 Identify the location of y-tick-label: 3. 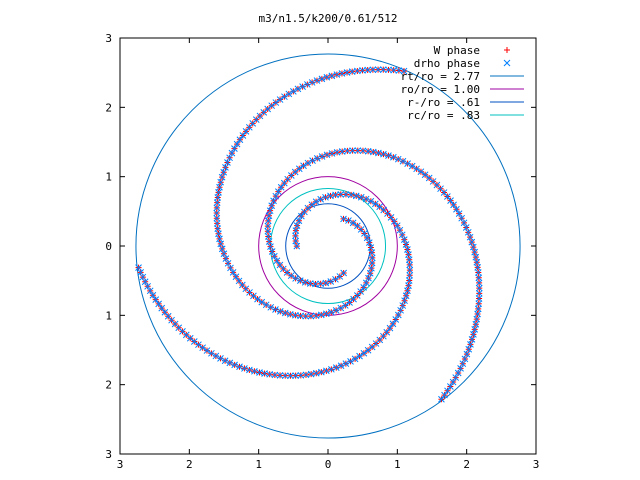
(108, 454).